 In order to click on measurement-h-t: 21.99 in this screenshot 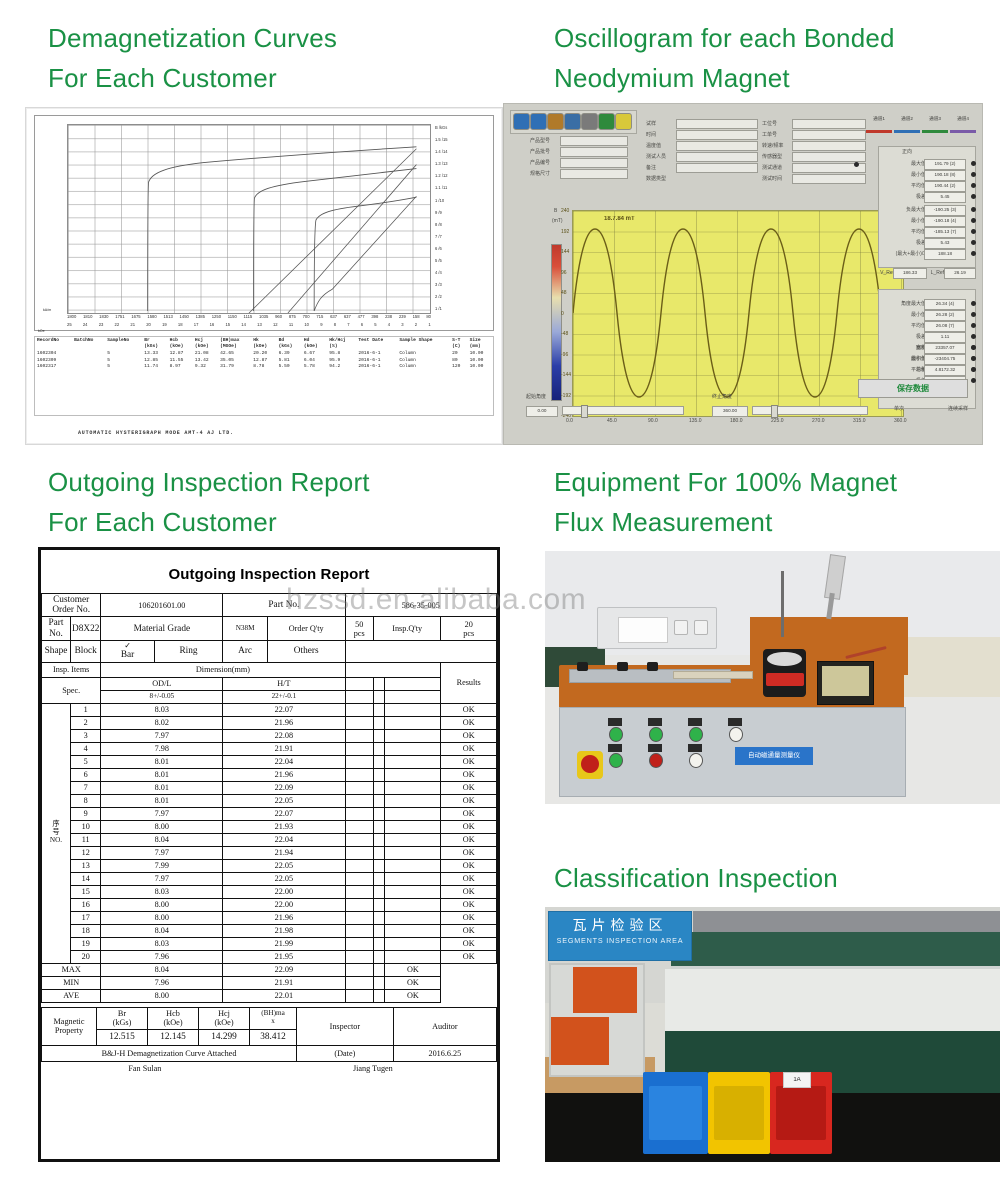, I will do `click(284, 943)`.